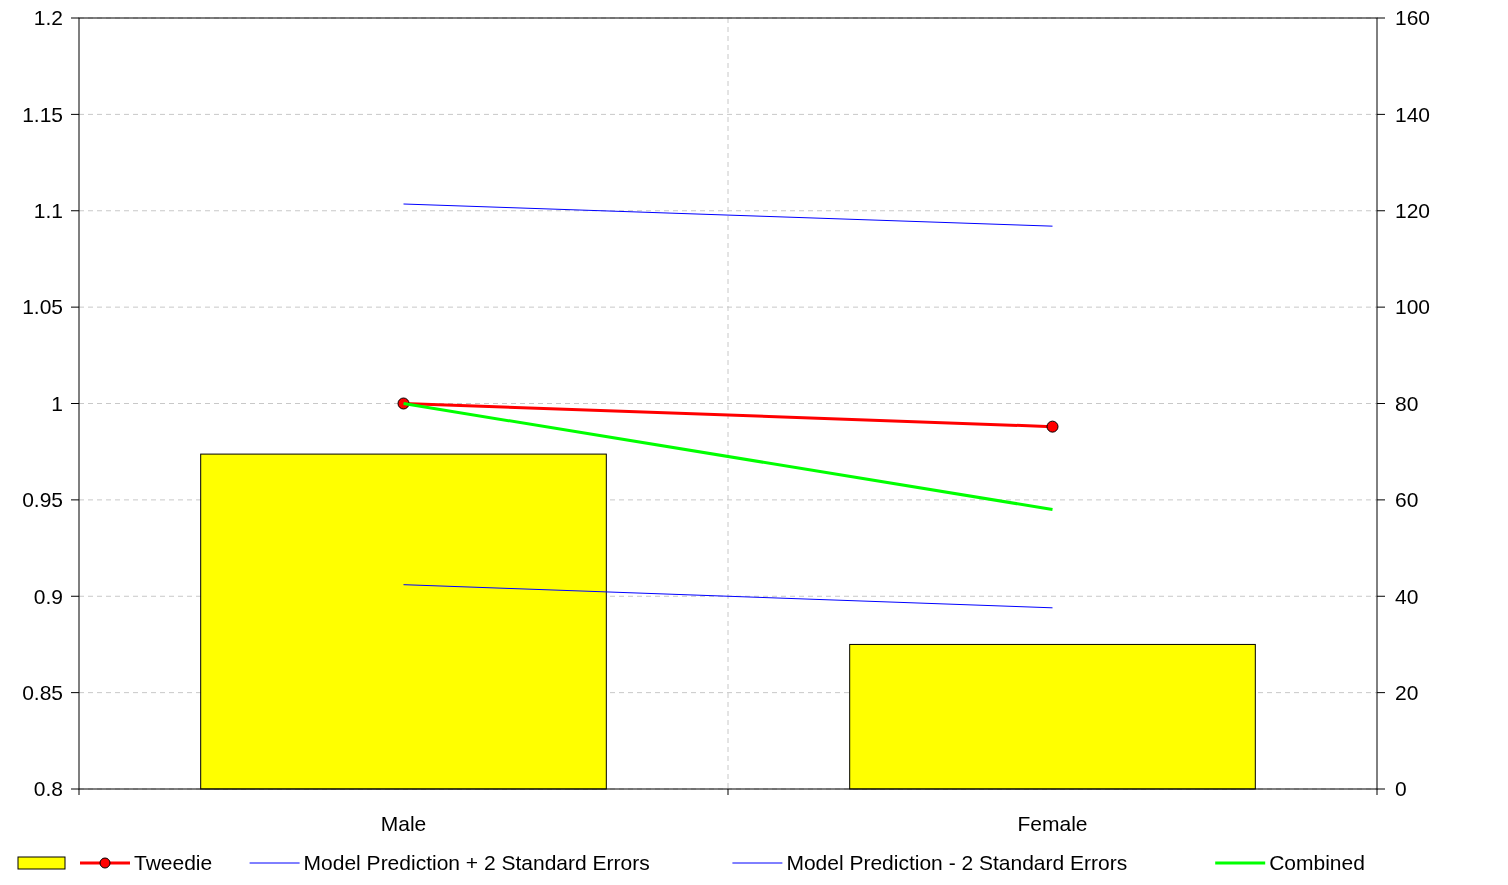 This screenshot has width=1508, height=885. I want to click on y-tick-label: 0.8, so click(48, 789).